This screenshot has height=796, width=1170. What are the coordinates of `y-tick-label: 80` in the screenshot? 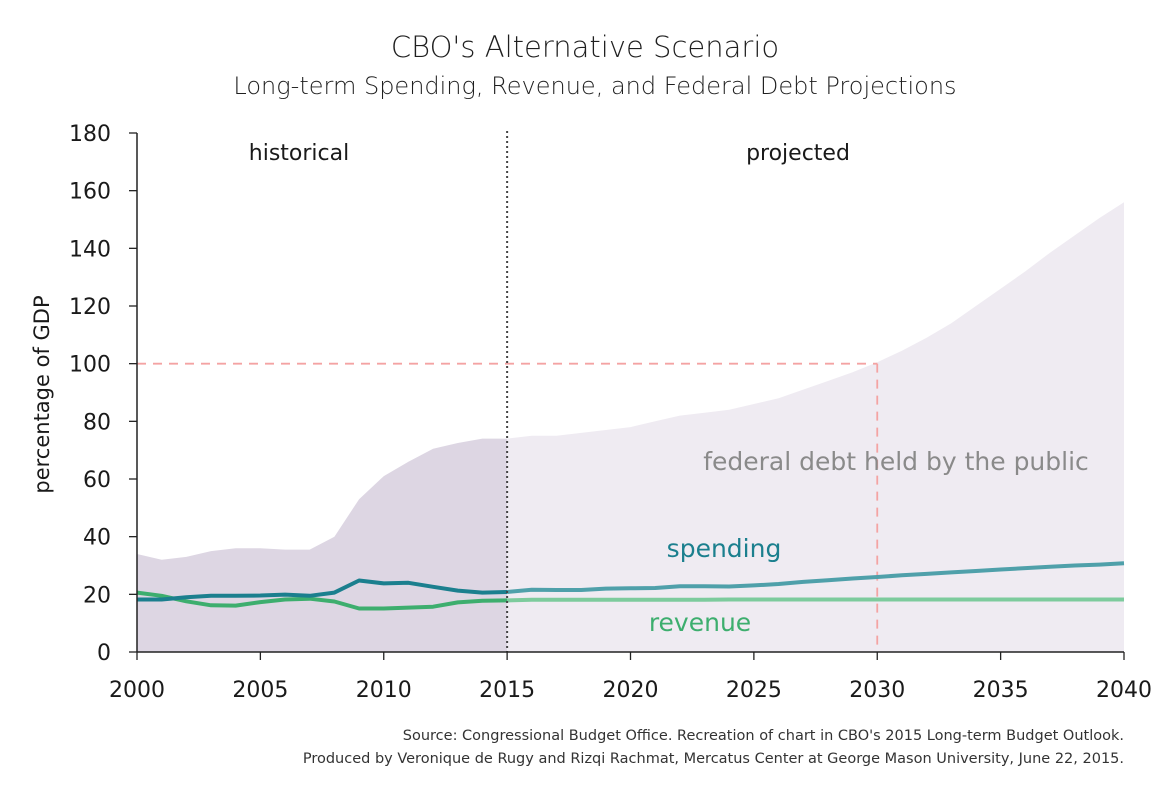 It's located at (97, 422).